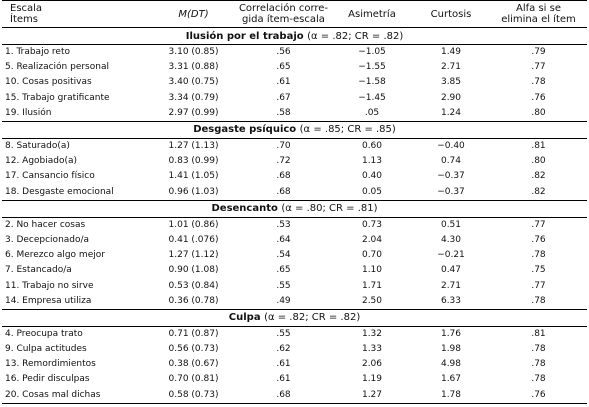  What do you see at coordinates (372, 364) in the screenshot?
I see `asymmetry-cell: 2.06` at bounding box center [372, 364].